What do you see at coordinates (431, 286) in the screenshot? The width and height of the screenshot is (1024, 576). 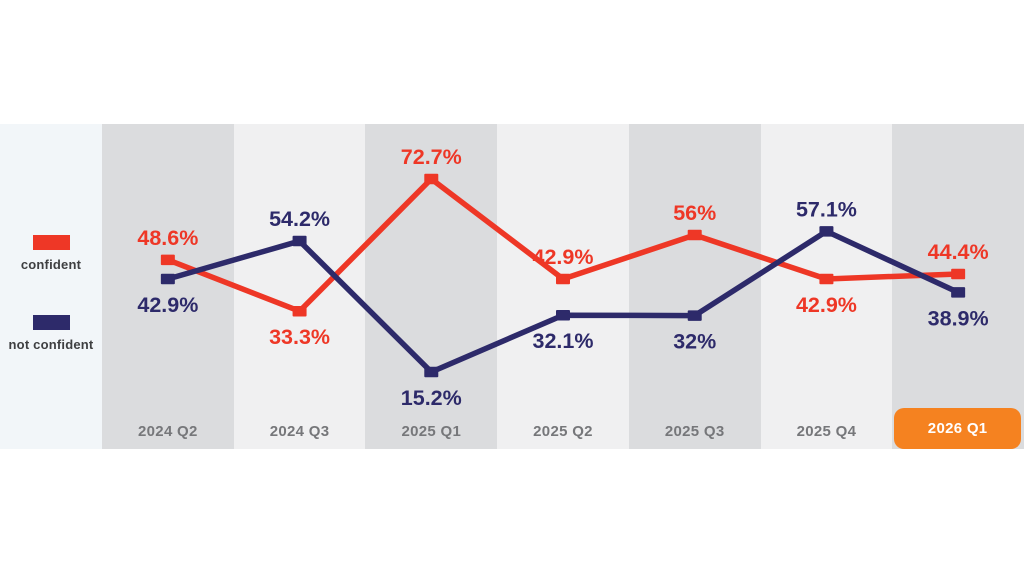 I see `quarter-band: 2025 Q1` at bounding box center [431, 286].